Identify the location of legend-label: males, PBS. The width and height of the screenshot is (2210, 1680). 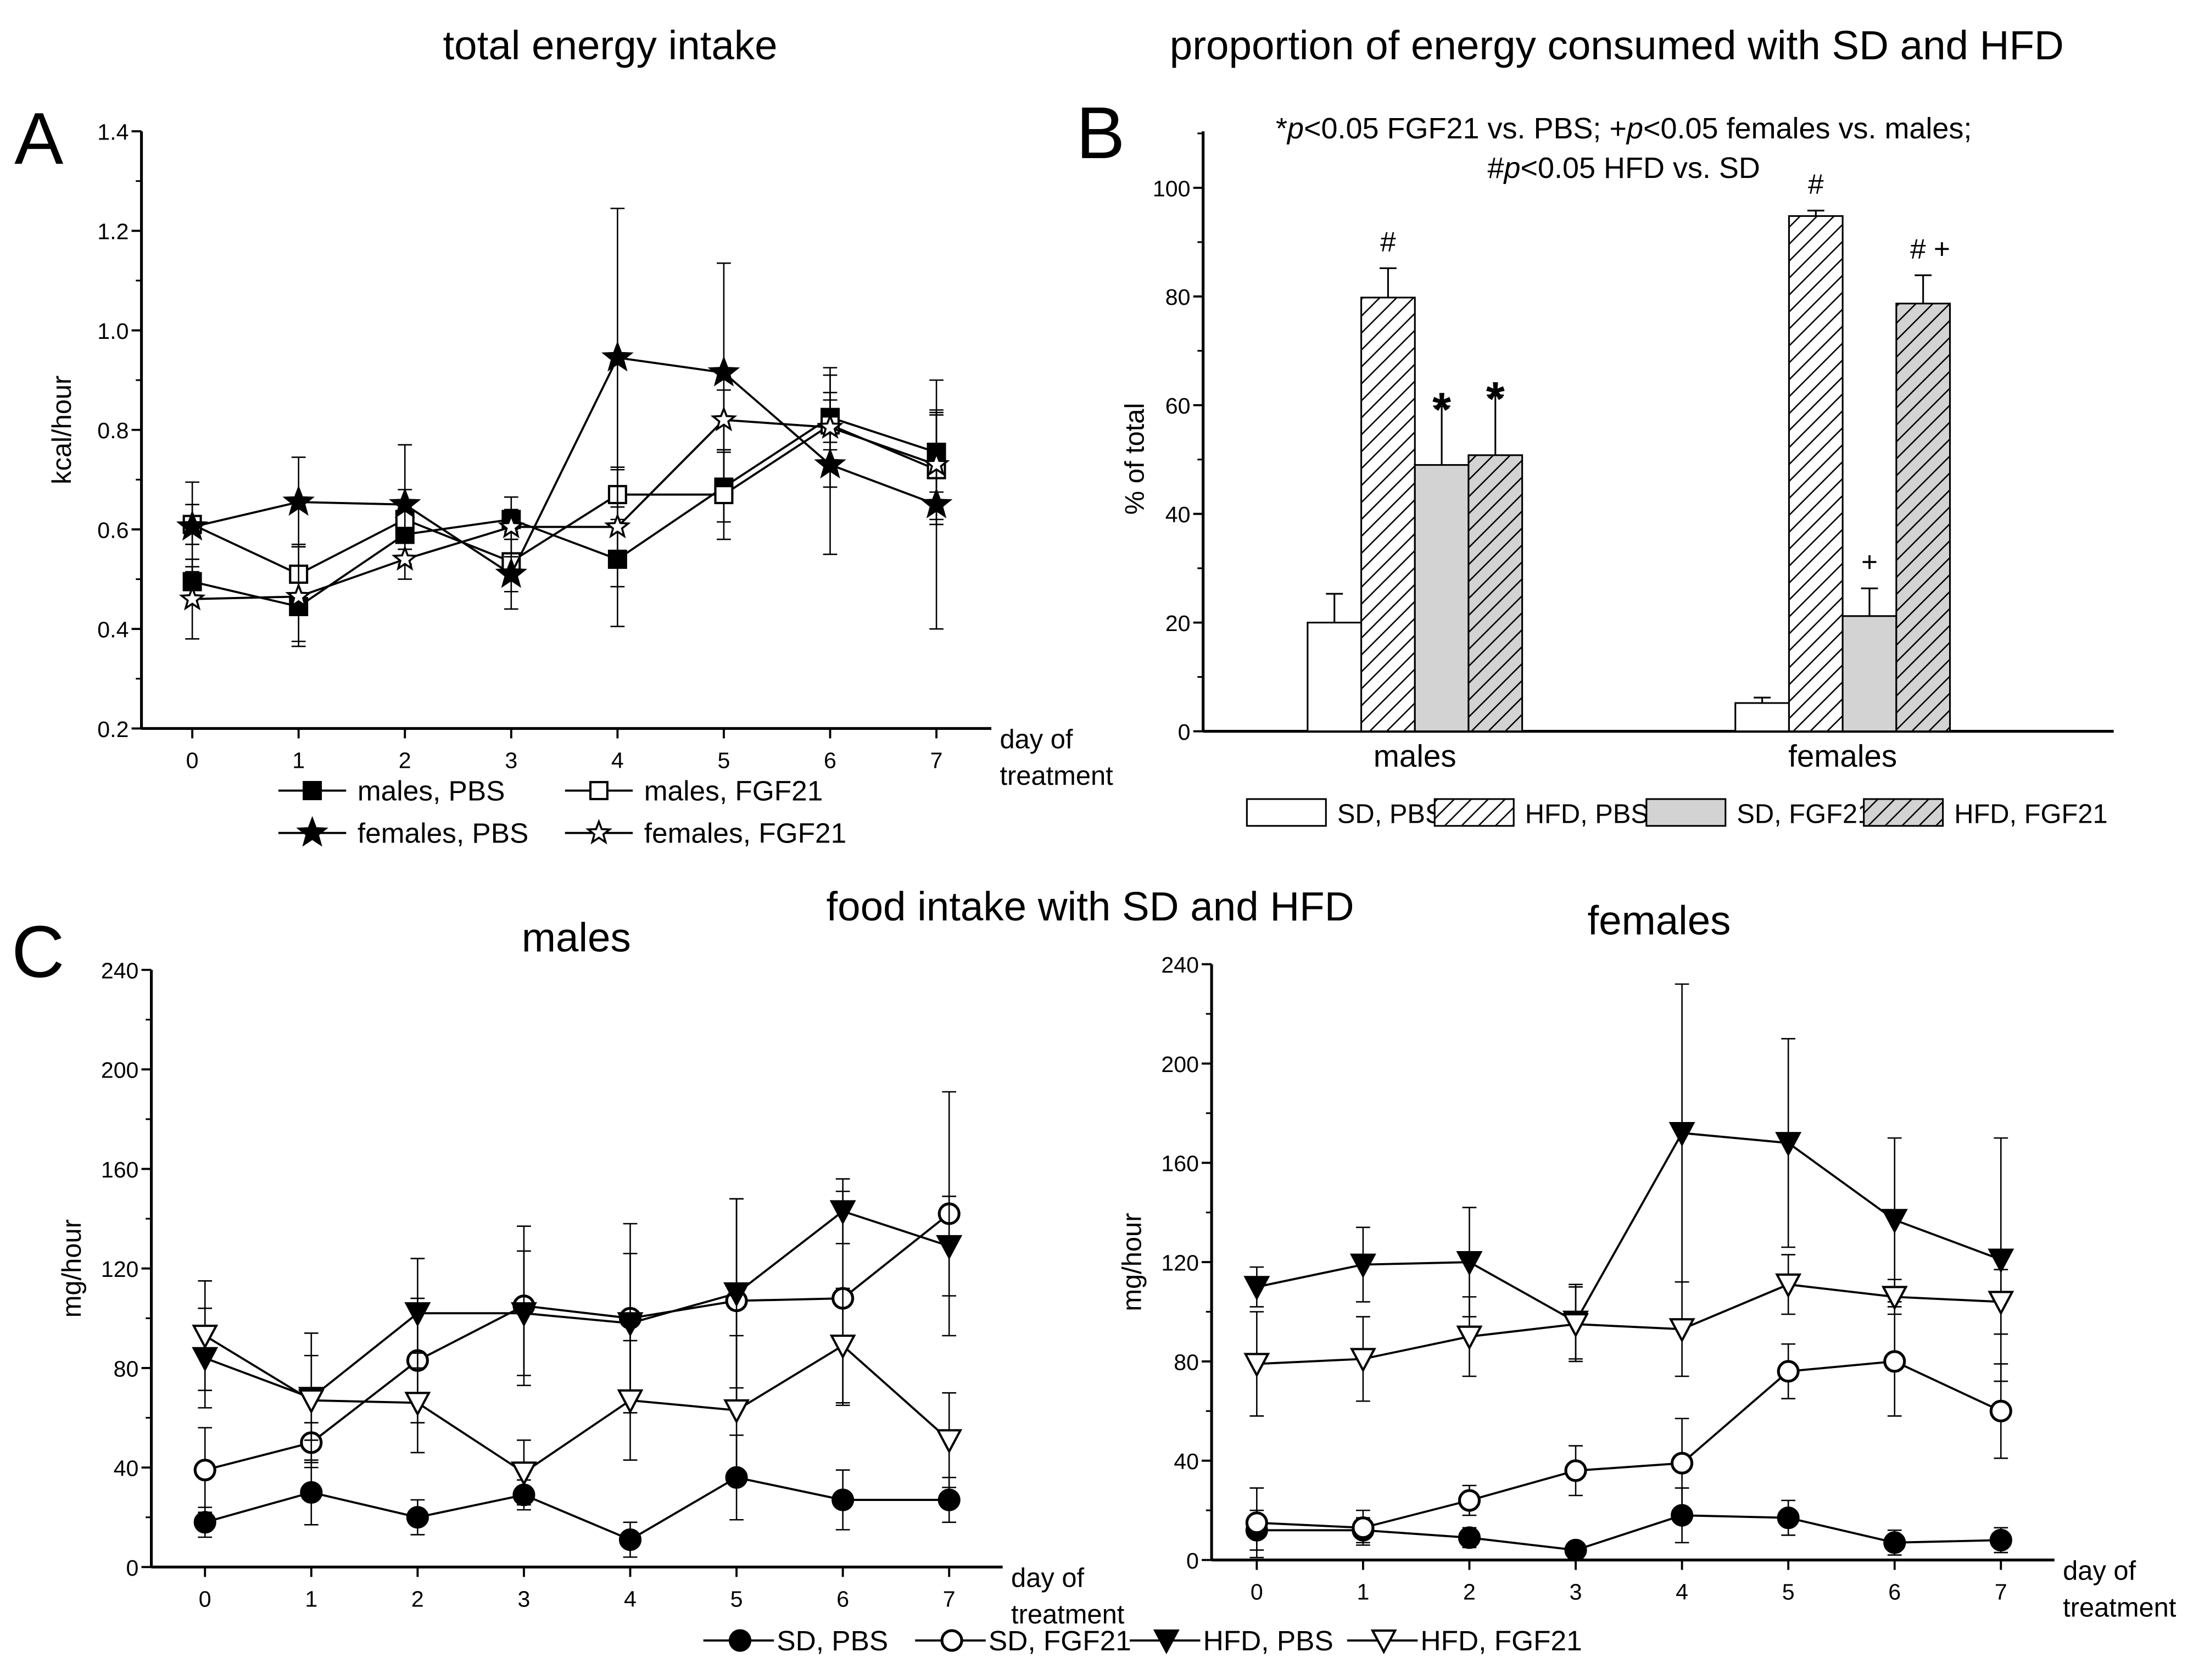
(431, 791).